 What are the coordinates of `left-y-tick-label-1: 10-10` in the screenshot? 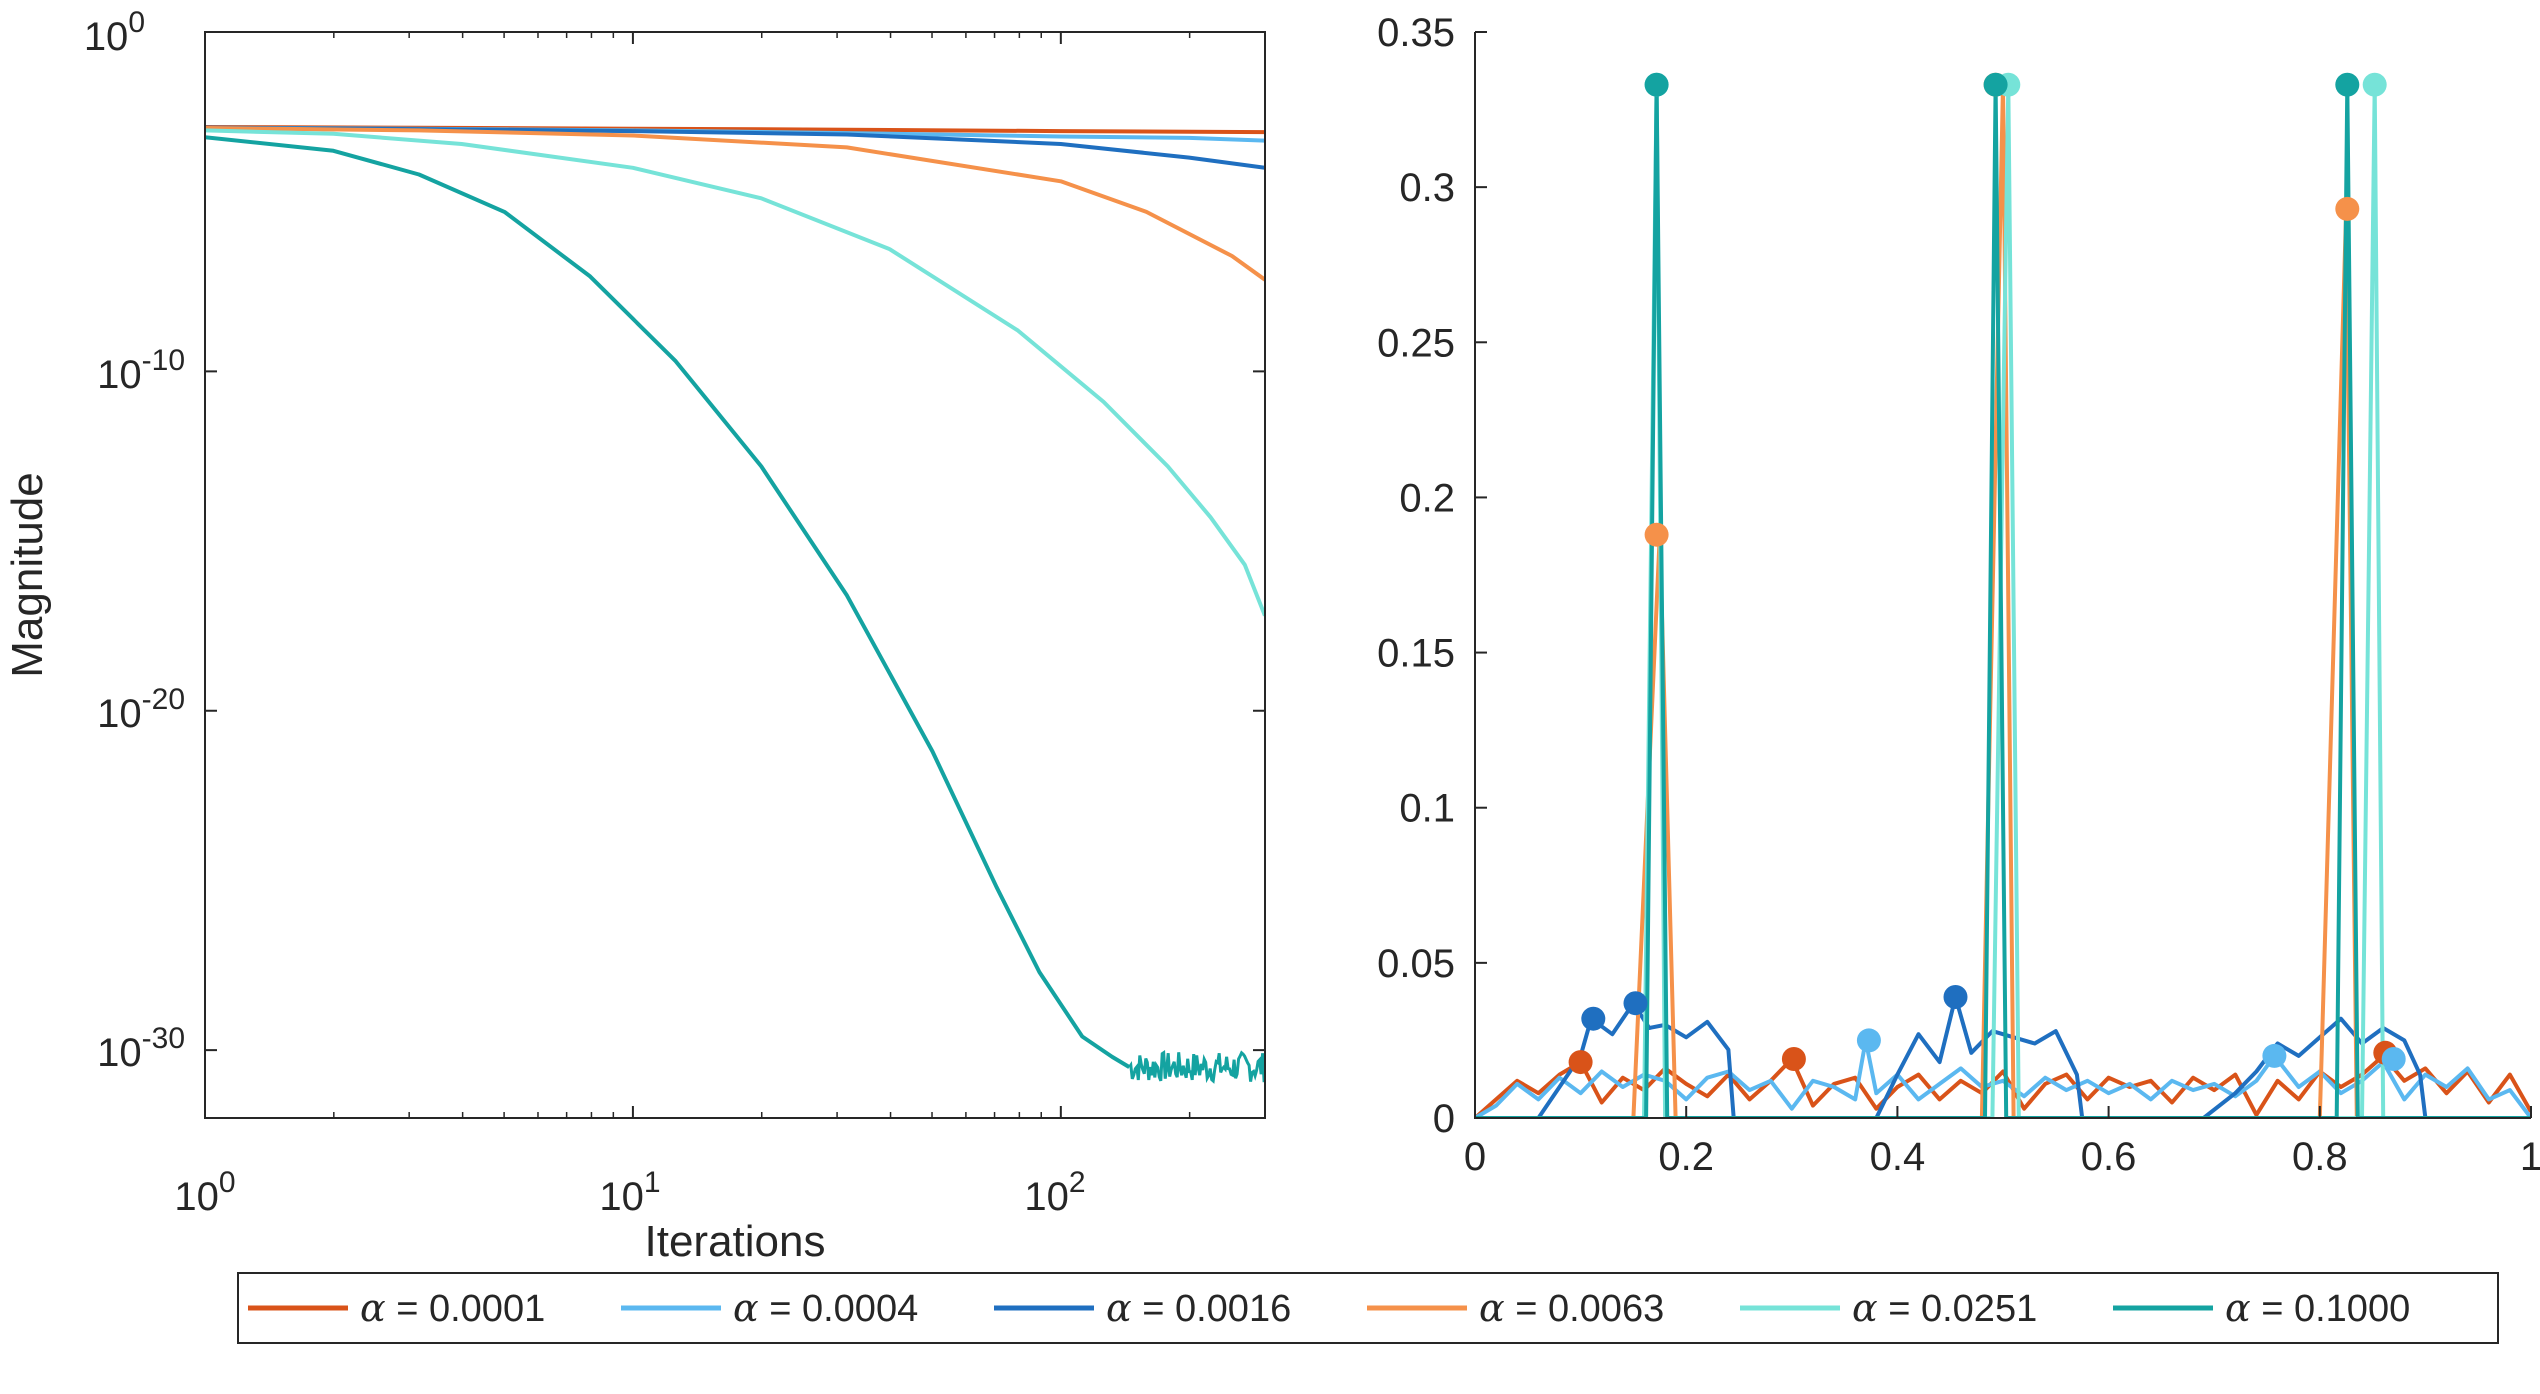 It's located at (141, 370).